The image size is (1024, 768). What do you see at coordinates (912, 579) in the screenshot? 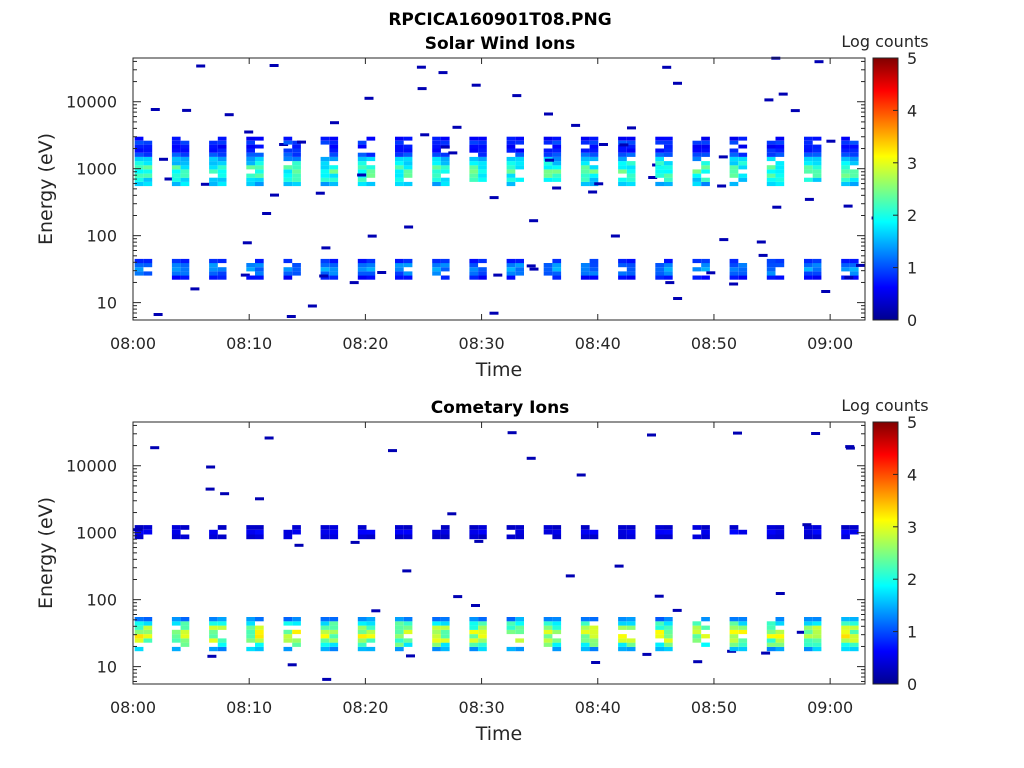
I see `colorbar-tick-label: 2` at bounding box center [912, 579].